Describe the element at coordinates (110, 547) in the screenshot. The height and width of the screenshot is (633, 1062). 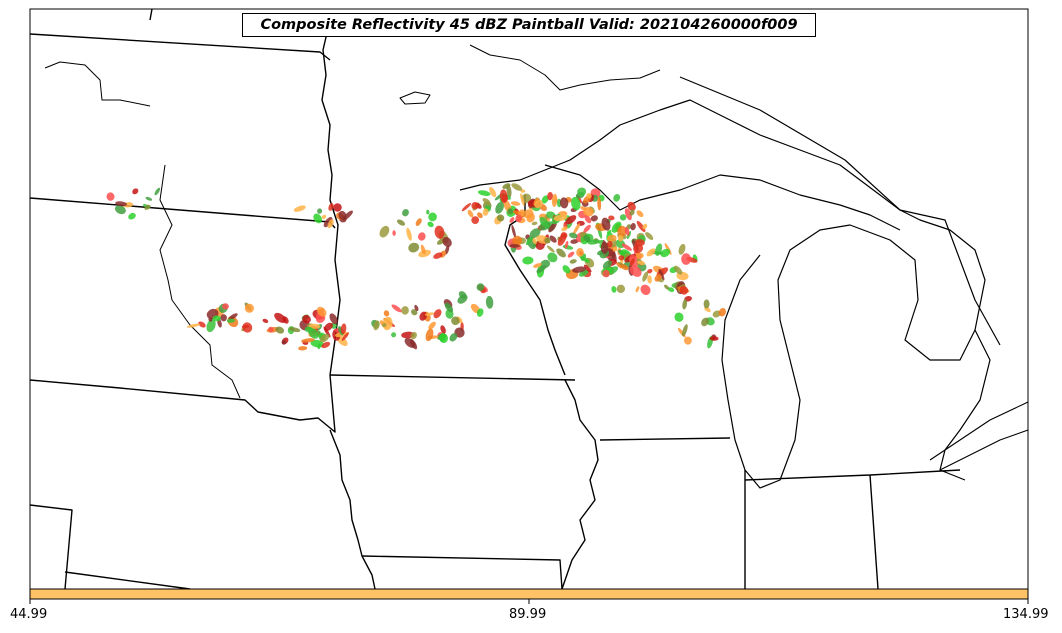
I see `ne-ks-borders` at that location.